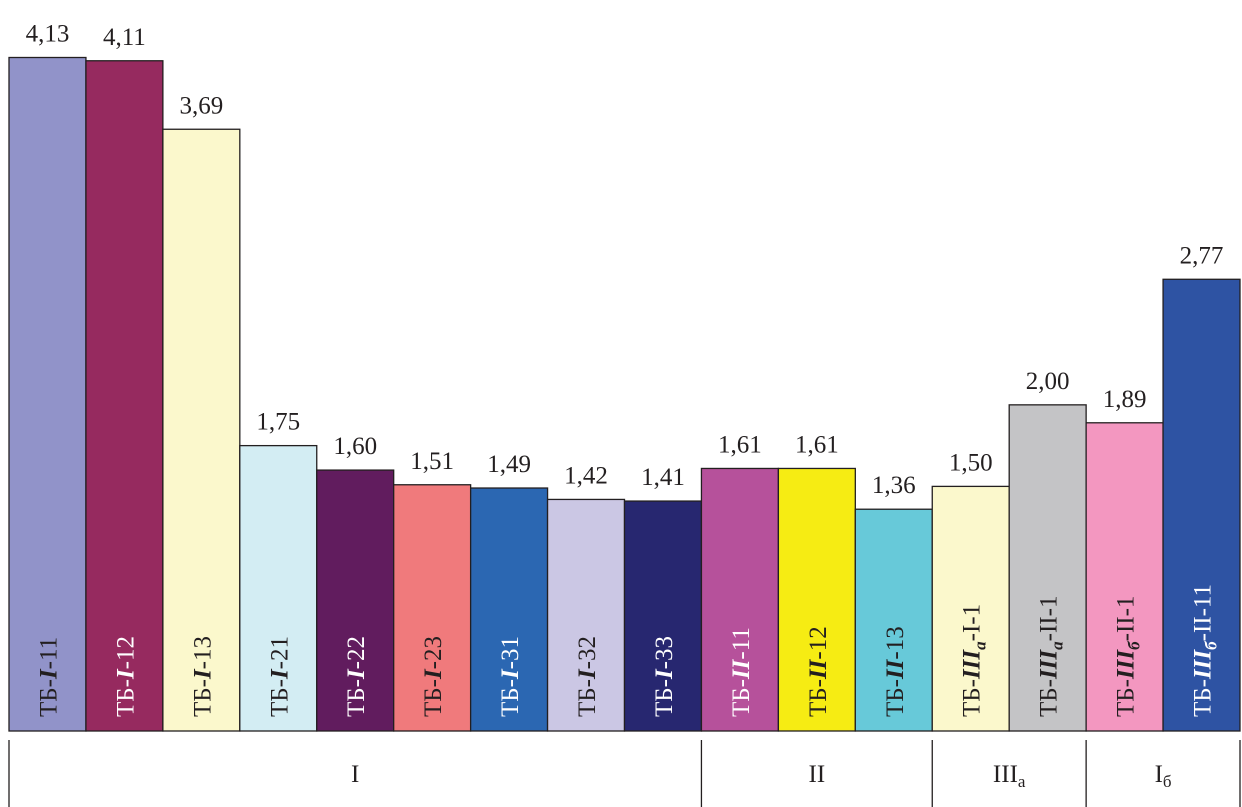 This screenshot has height=807, width=1242. Describe the element at coordinates (1051, 656) in the screenshot. I see `category-label-13: ТБ-IIIа-II-1` at that location.